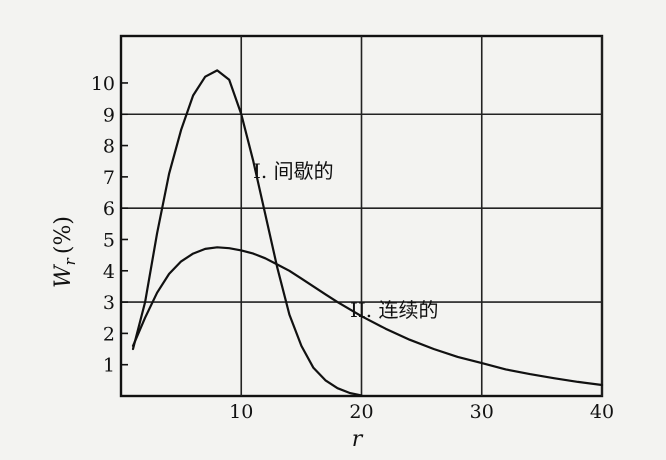 The image size is (666, 460). I want to click on y-axis-title-main: W, so click(63, 275).